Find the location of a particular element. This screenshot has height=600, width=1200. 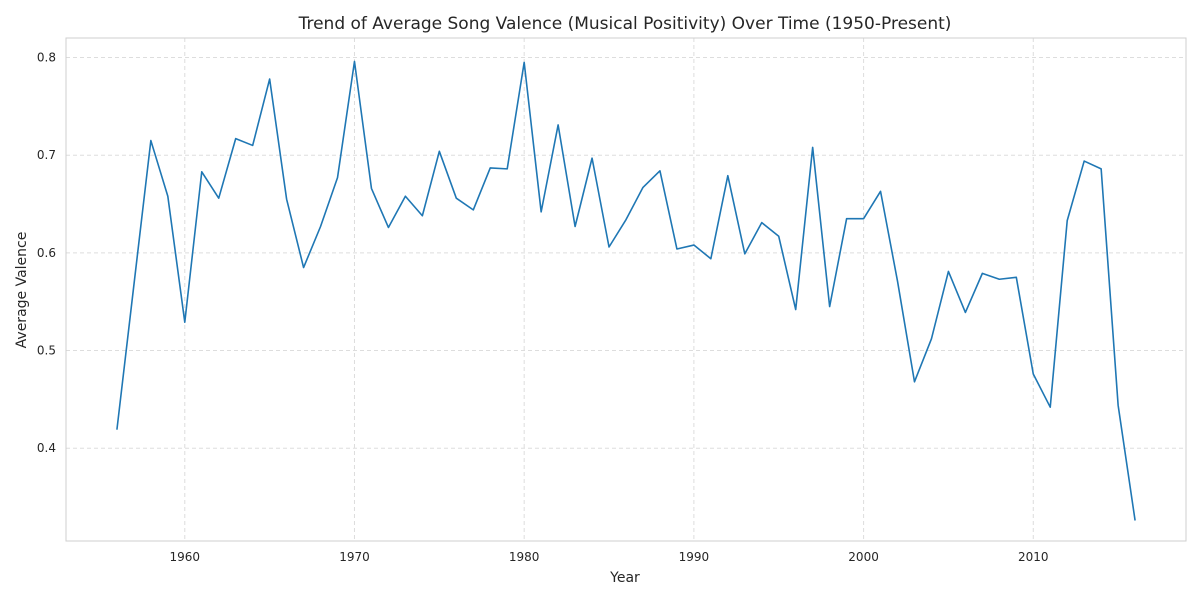

x-tick-label: 1970 is located at coordinates (354, 557).